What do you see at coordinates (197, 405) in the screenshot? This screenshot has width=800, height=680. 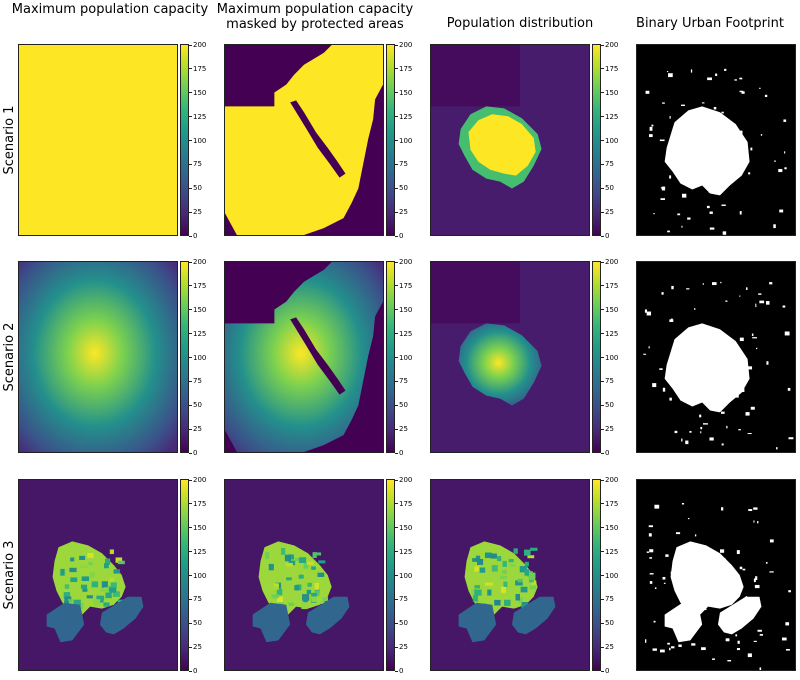 I see `colorbar-tick-label: 50` at bounding box center [197, 405].